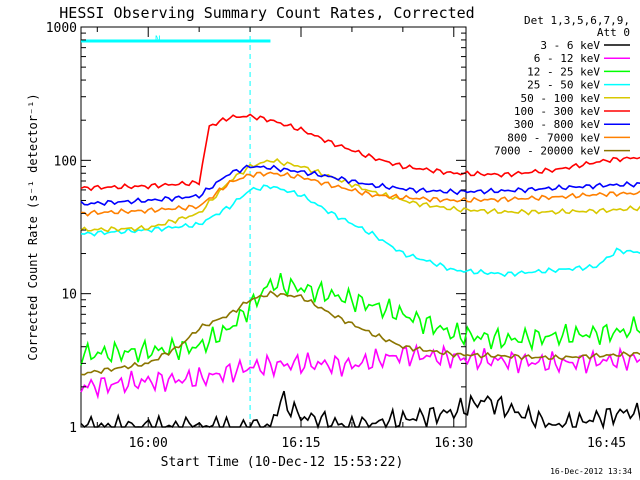 The image size is (640, 480). Describe the element at coordinates (300, 443) in the screenshot. I see `x-tick-label: 16:15` at that location.